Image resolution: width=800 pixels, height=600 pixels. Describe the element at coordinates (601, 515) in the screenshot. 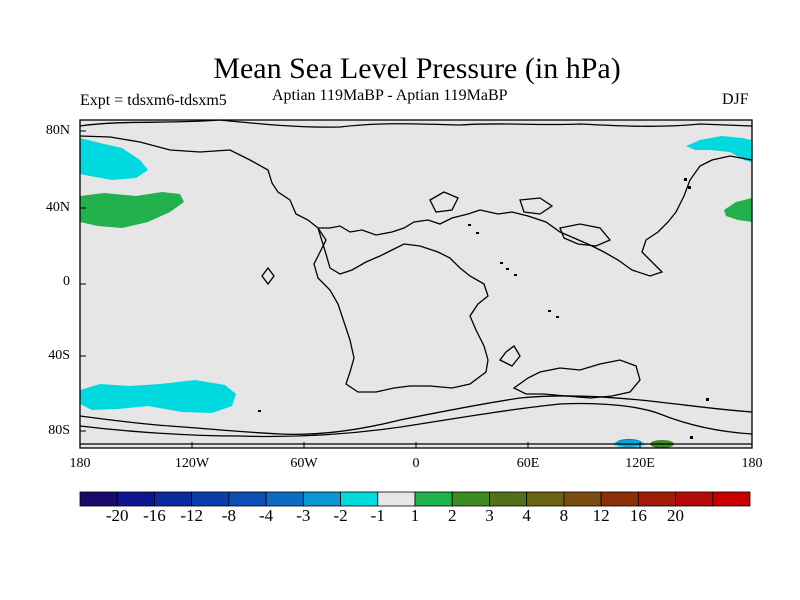

I see `colorbar-label: 12` at that location.